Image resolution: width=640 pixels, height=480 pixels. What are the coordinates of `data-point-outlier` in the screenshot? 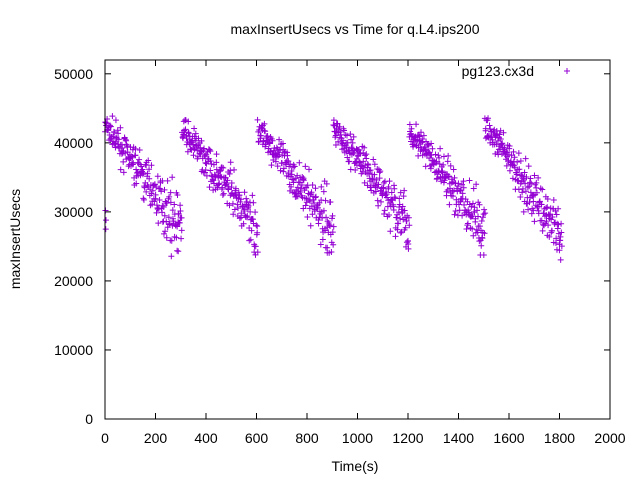 It's located at (105, 229).